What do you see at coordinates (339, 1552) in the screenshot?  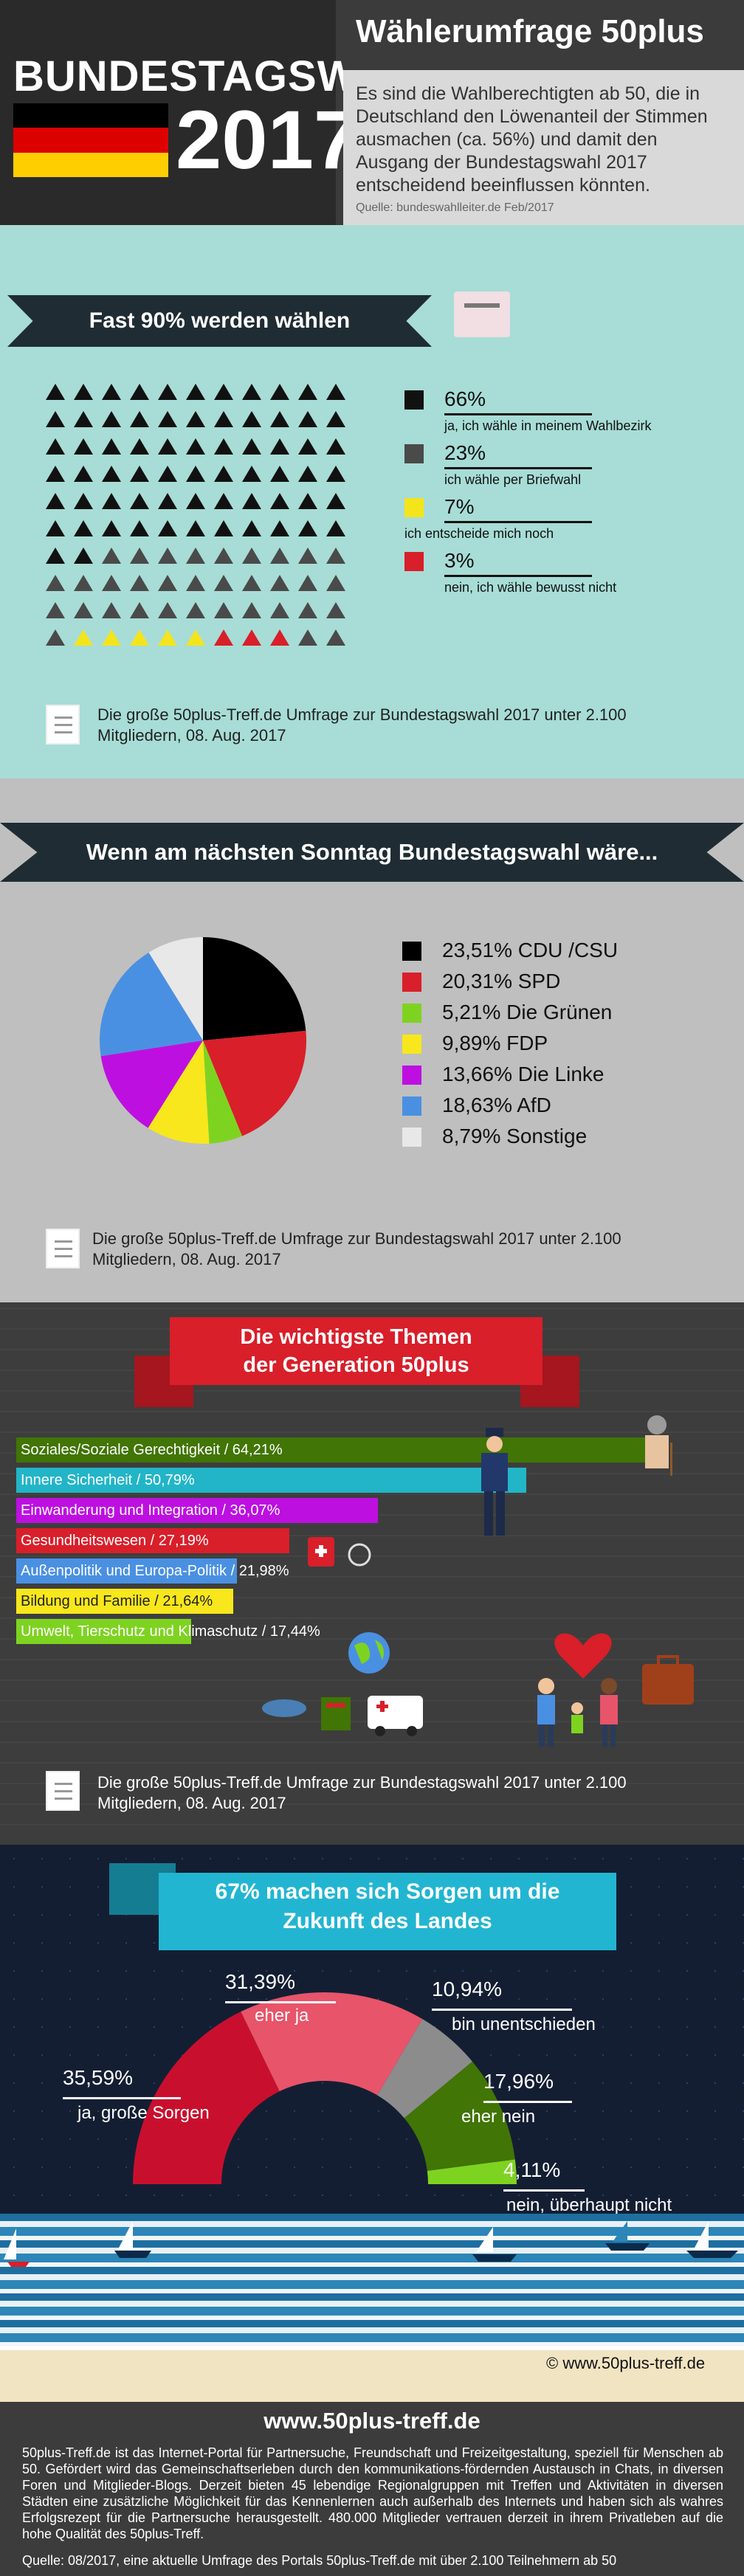 I see `medicine-icon` at bounding box center [339, 1552].